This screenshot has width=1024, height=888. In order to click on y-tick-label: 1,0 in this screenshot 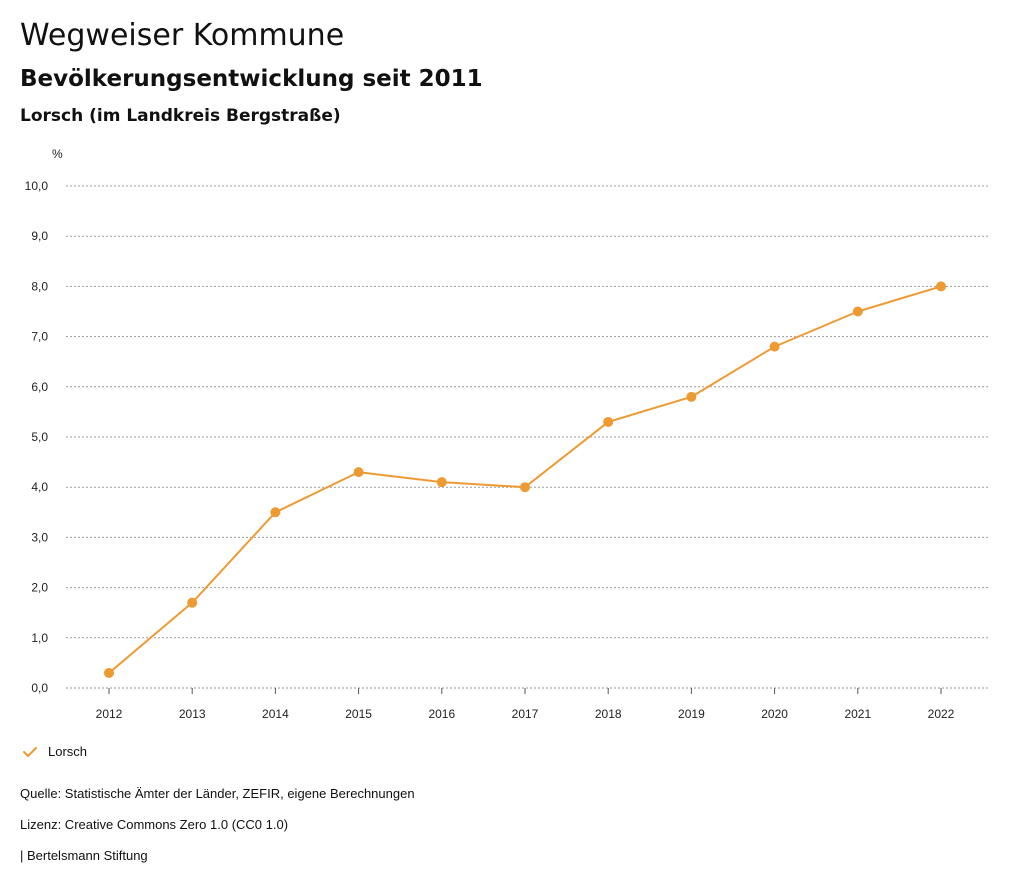, I will do `click(39, 638)`.